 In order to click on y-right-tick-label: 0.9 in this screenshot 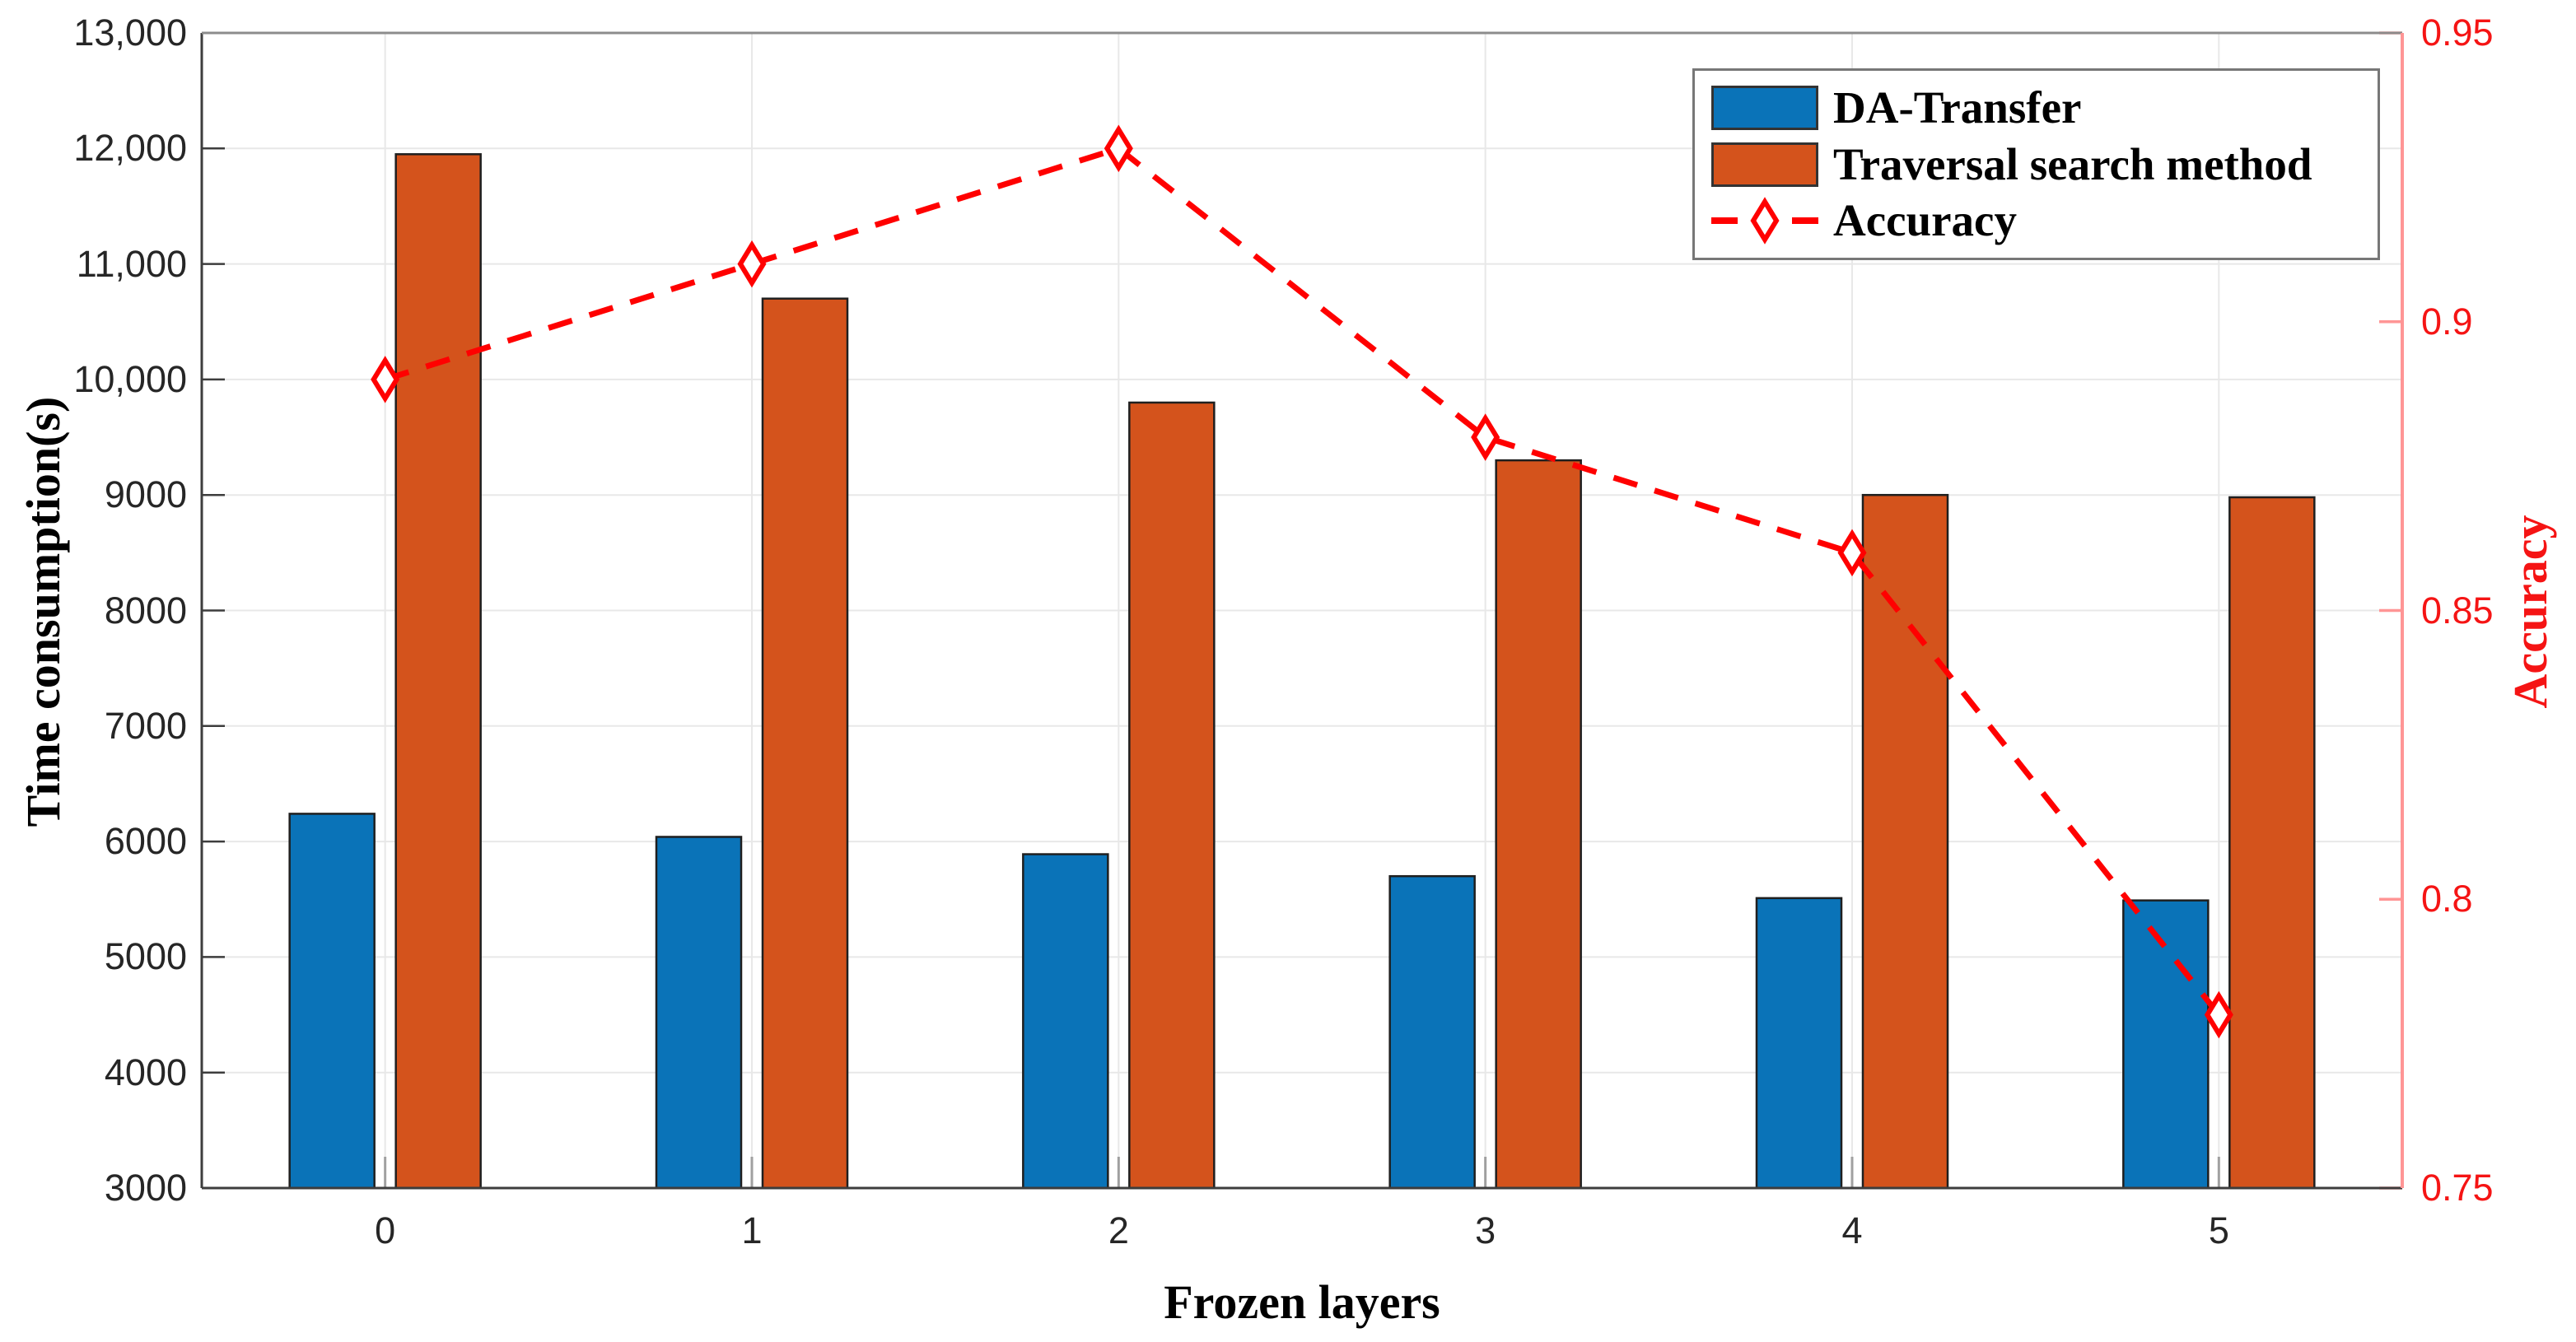, I will do `click(2447, 321)`.